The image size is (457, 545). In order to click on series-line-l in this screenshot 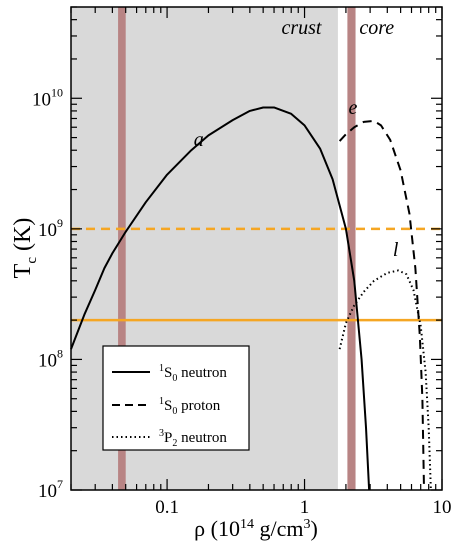, I will do `click(385, 380)`.